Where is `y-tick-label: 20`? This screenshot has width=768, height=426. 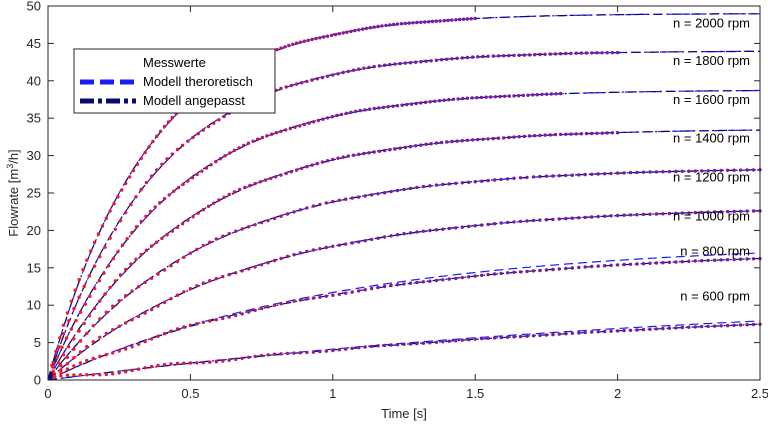
y-tick-label: 20 is located at coordinates (34, 230).